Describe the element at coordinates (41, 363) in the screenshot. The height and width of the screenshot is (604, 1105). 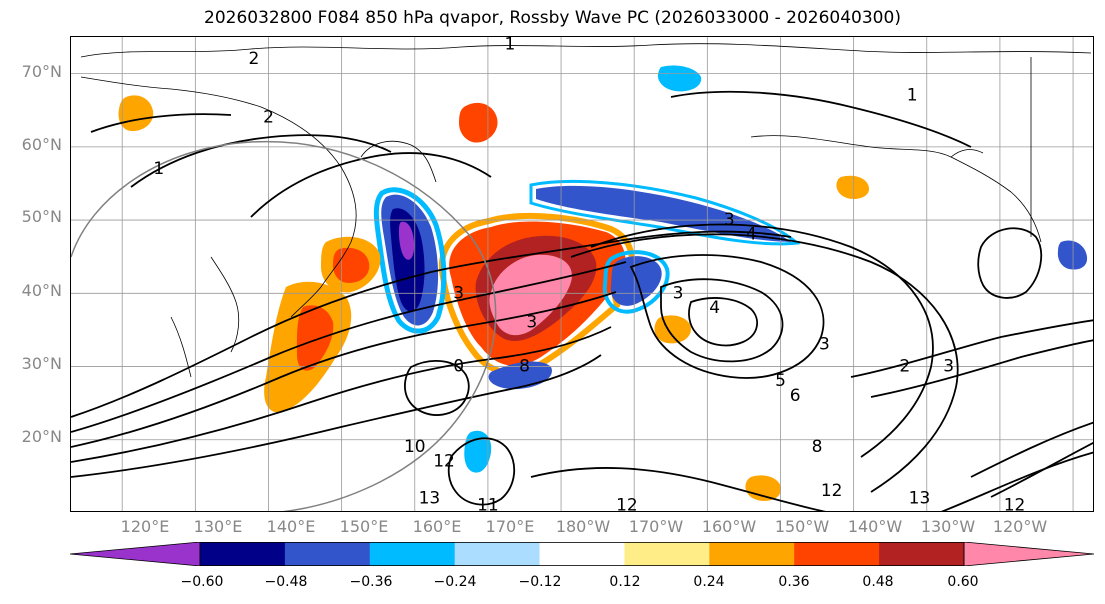
I see `lat-label-30: 30°N` at that location.